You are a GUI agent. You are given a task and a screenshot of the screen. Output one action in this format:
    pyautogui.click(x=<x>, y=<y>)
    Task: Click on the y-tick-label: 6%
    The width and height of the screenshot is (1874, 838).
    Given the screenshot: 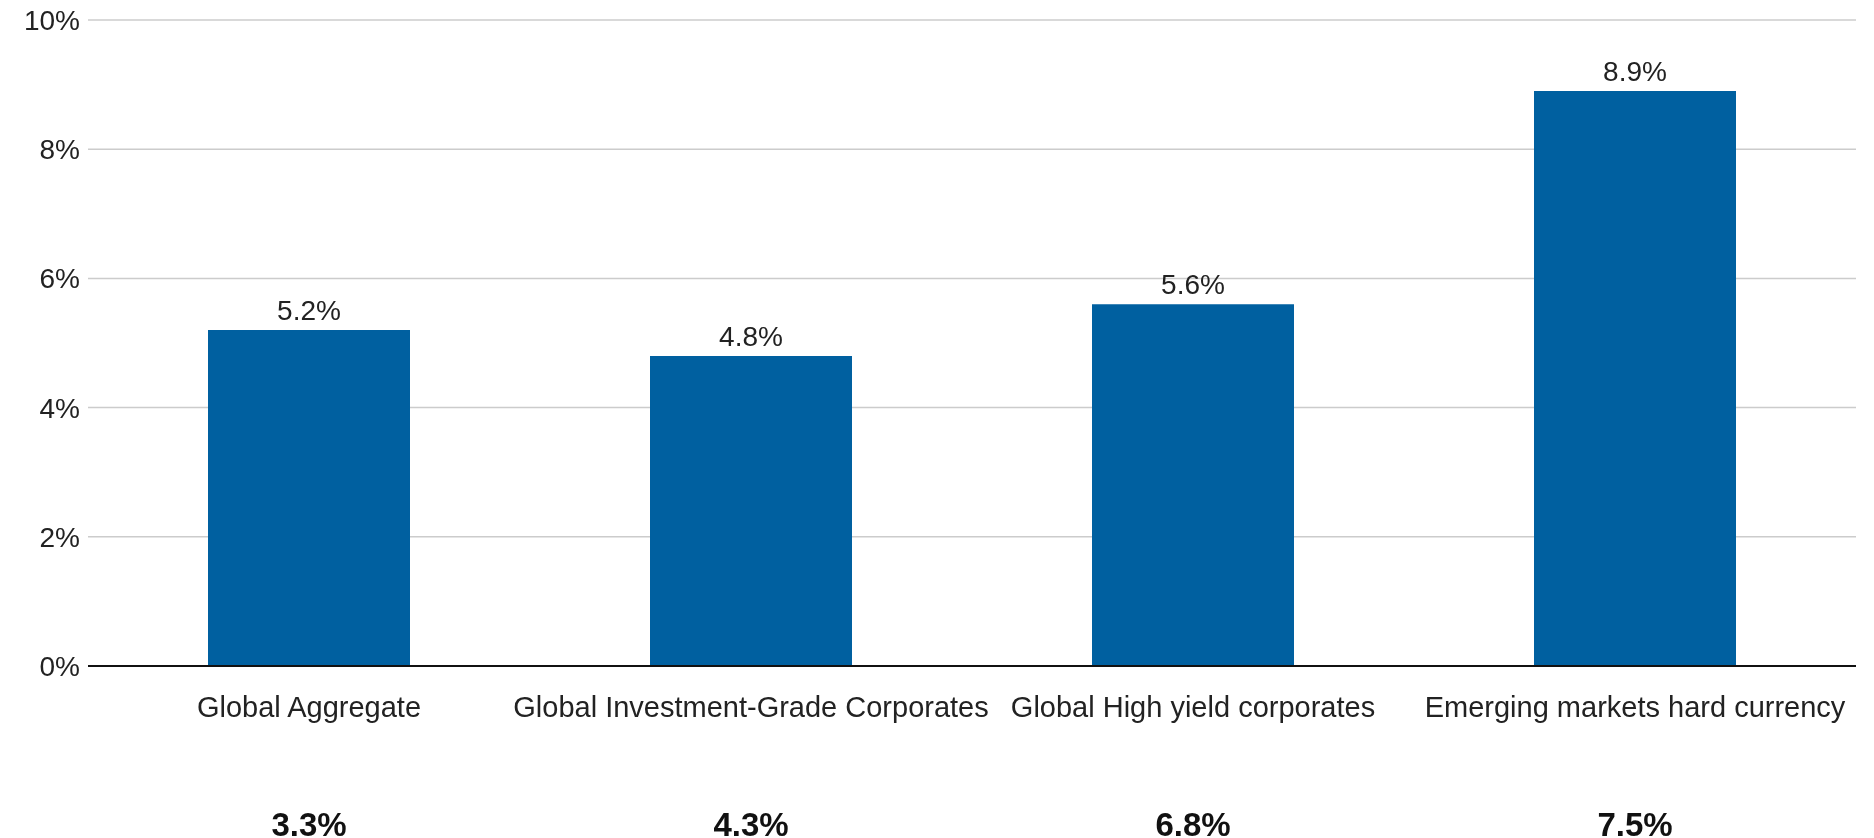 What is the action you would take?
    pyautogui.click(x=59, y=279)
    